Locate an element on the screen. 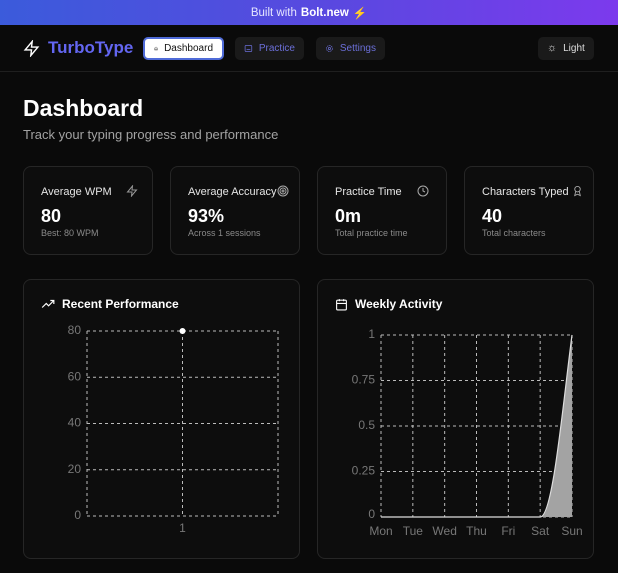 Image resolution: width=618 pixels, height=573 pixels. x-tick-label: Sun is located at coordinates (571, 531).